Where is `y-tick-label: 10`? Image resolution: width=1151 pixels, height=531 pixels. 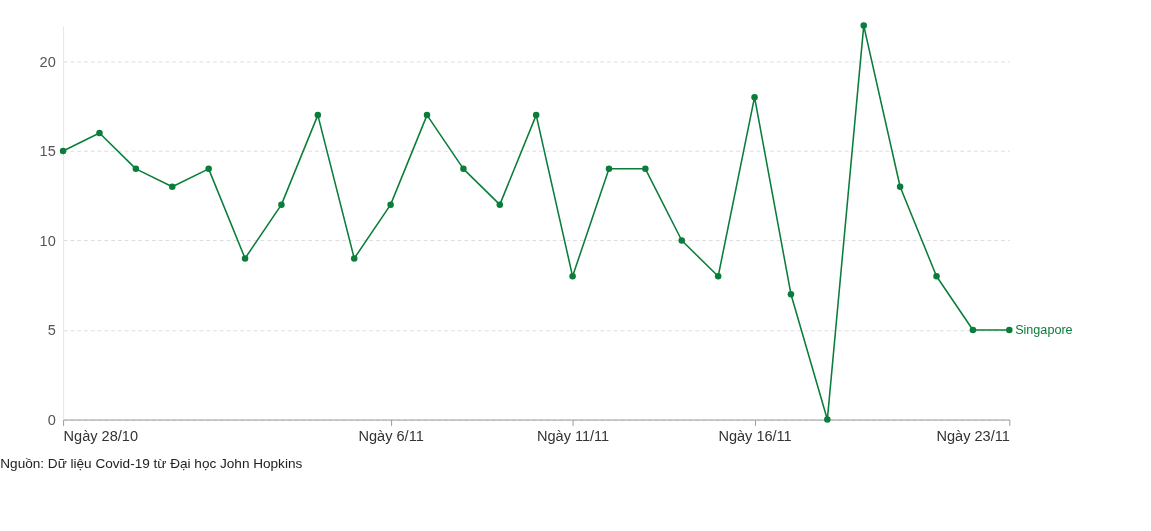 y-tick-label: 10 is located at coordinates (47, 240).